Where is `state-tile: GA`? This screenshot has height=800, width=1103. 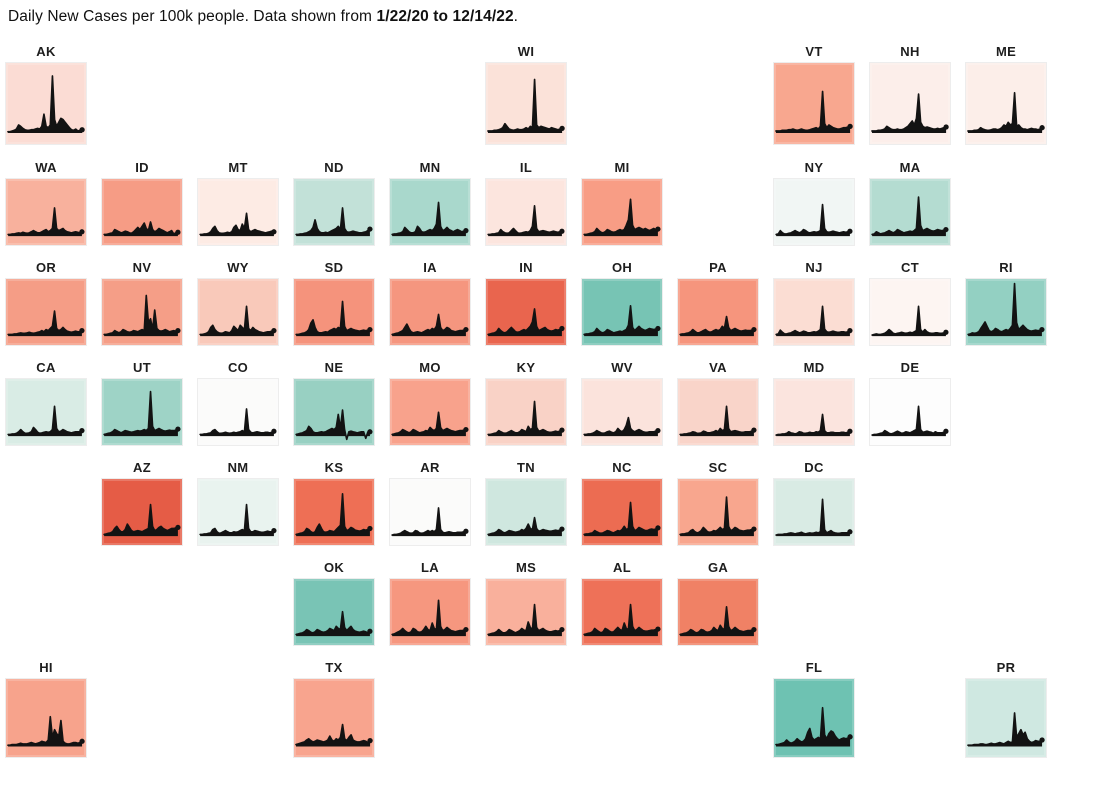
state-tile: GA is located at coordinates (718, 603).